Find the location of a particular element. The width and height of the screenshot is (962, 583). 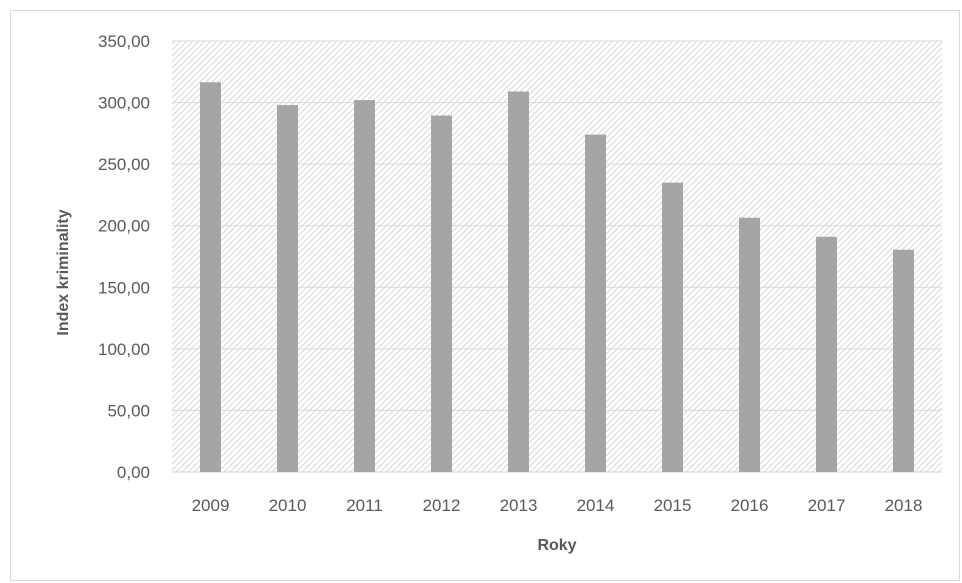

bar-2009 is located at coordinates (210, 277).